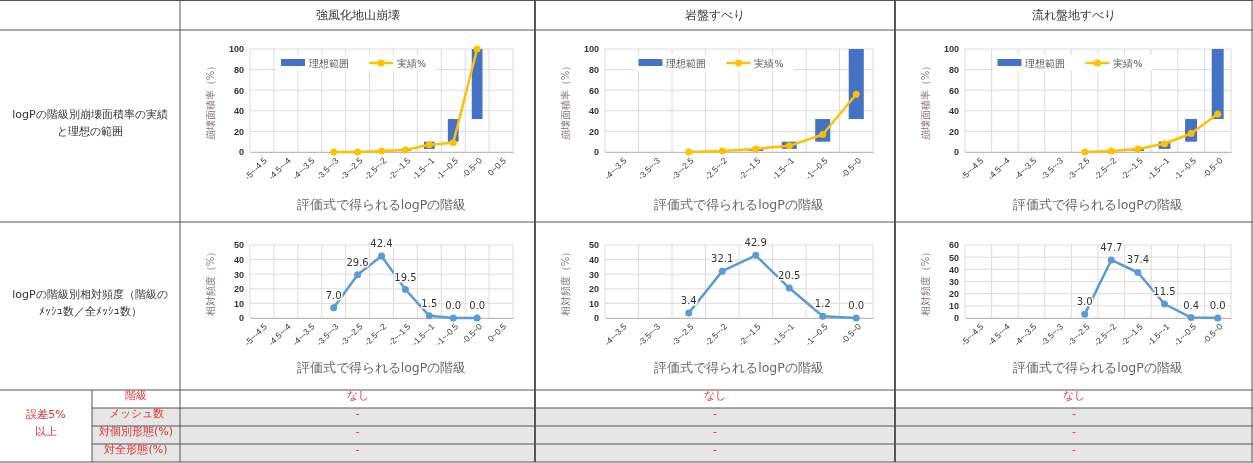 The width and height of the screenshot is (1253, 463). I want to click on data-label: 20.5, so click(789, 276).